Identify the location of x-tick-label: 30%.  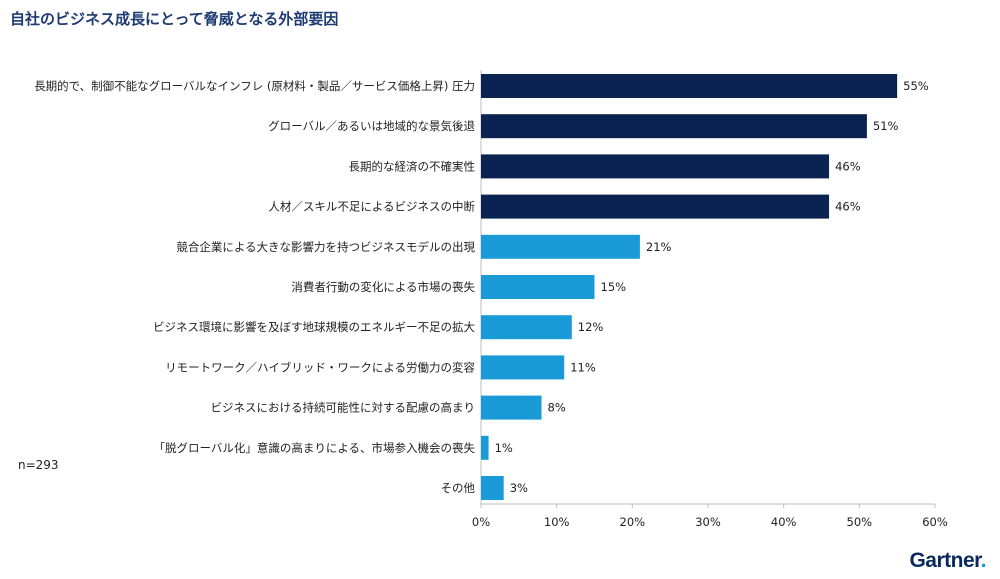
(708, 522).